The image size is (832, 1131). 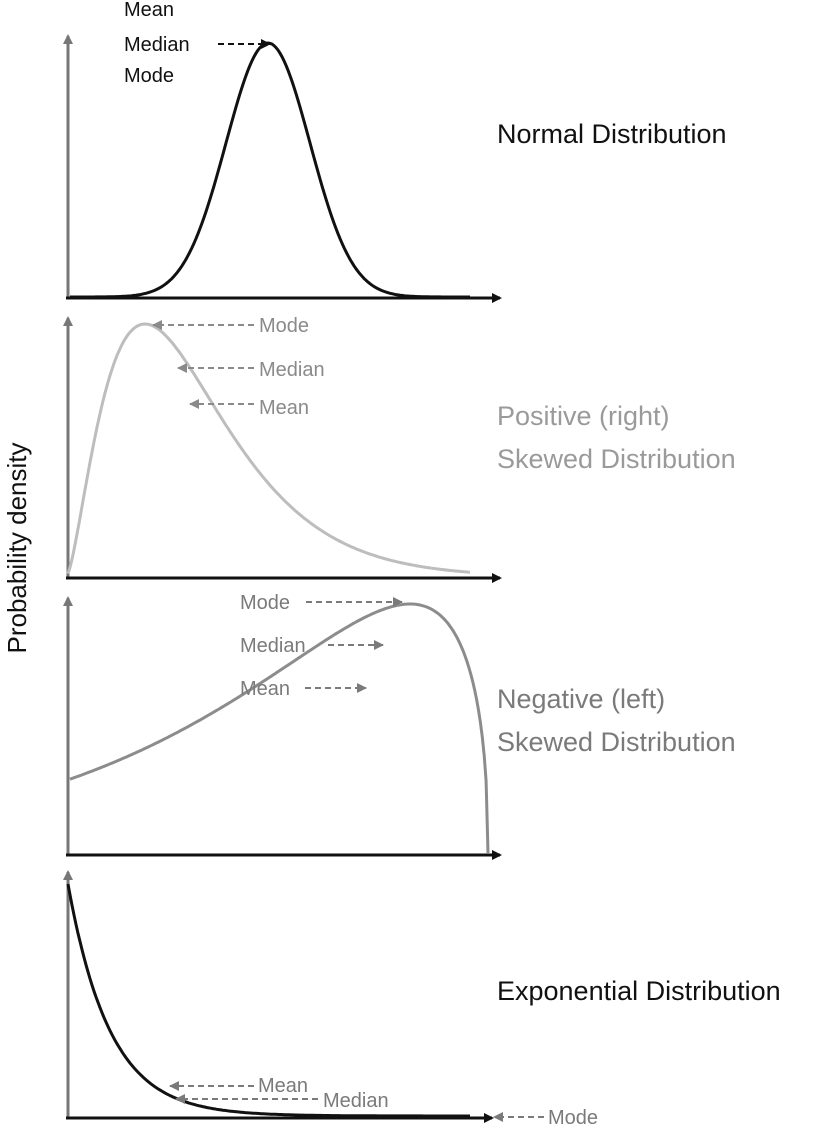 What do you see at coordinates (268, 448) in the screenshot?
I see `curve-positive-skew` at bounding box center [268, 448].